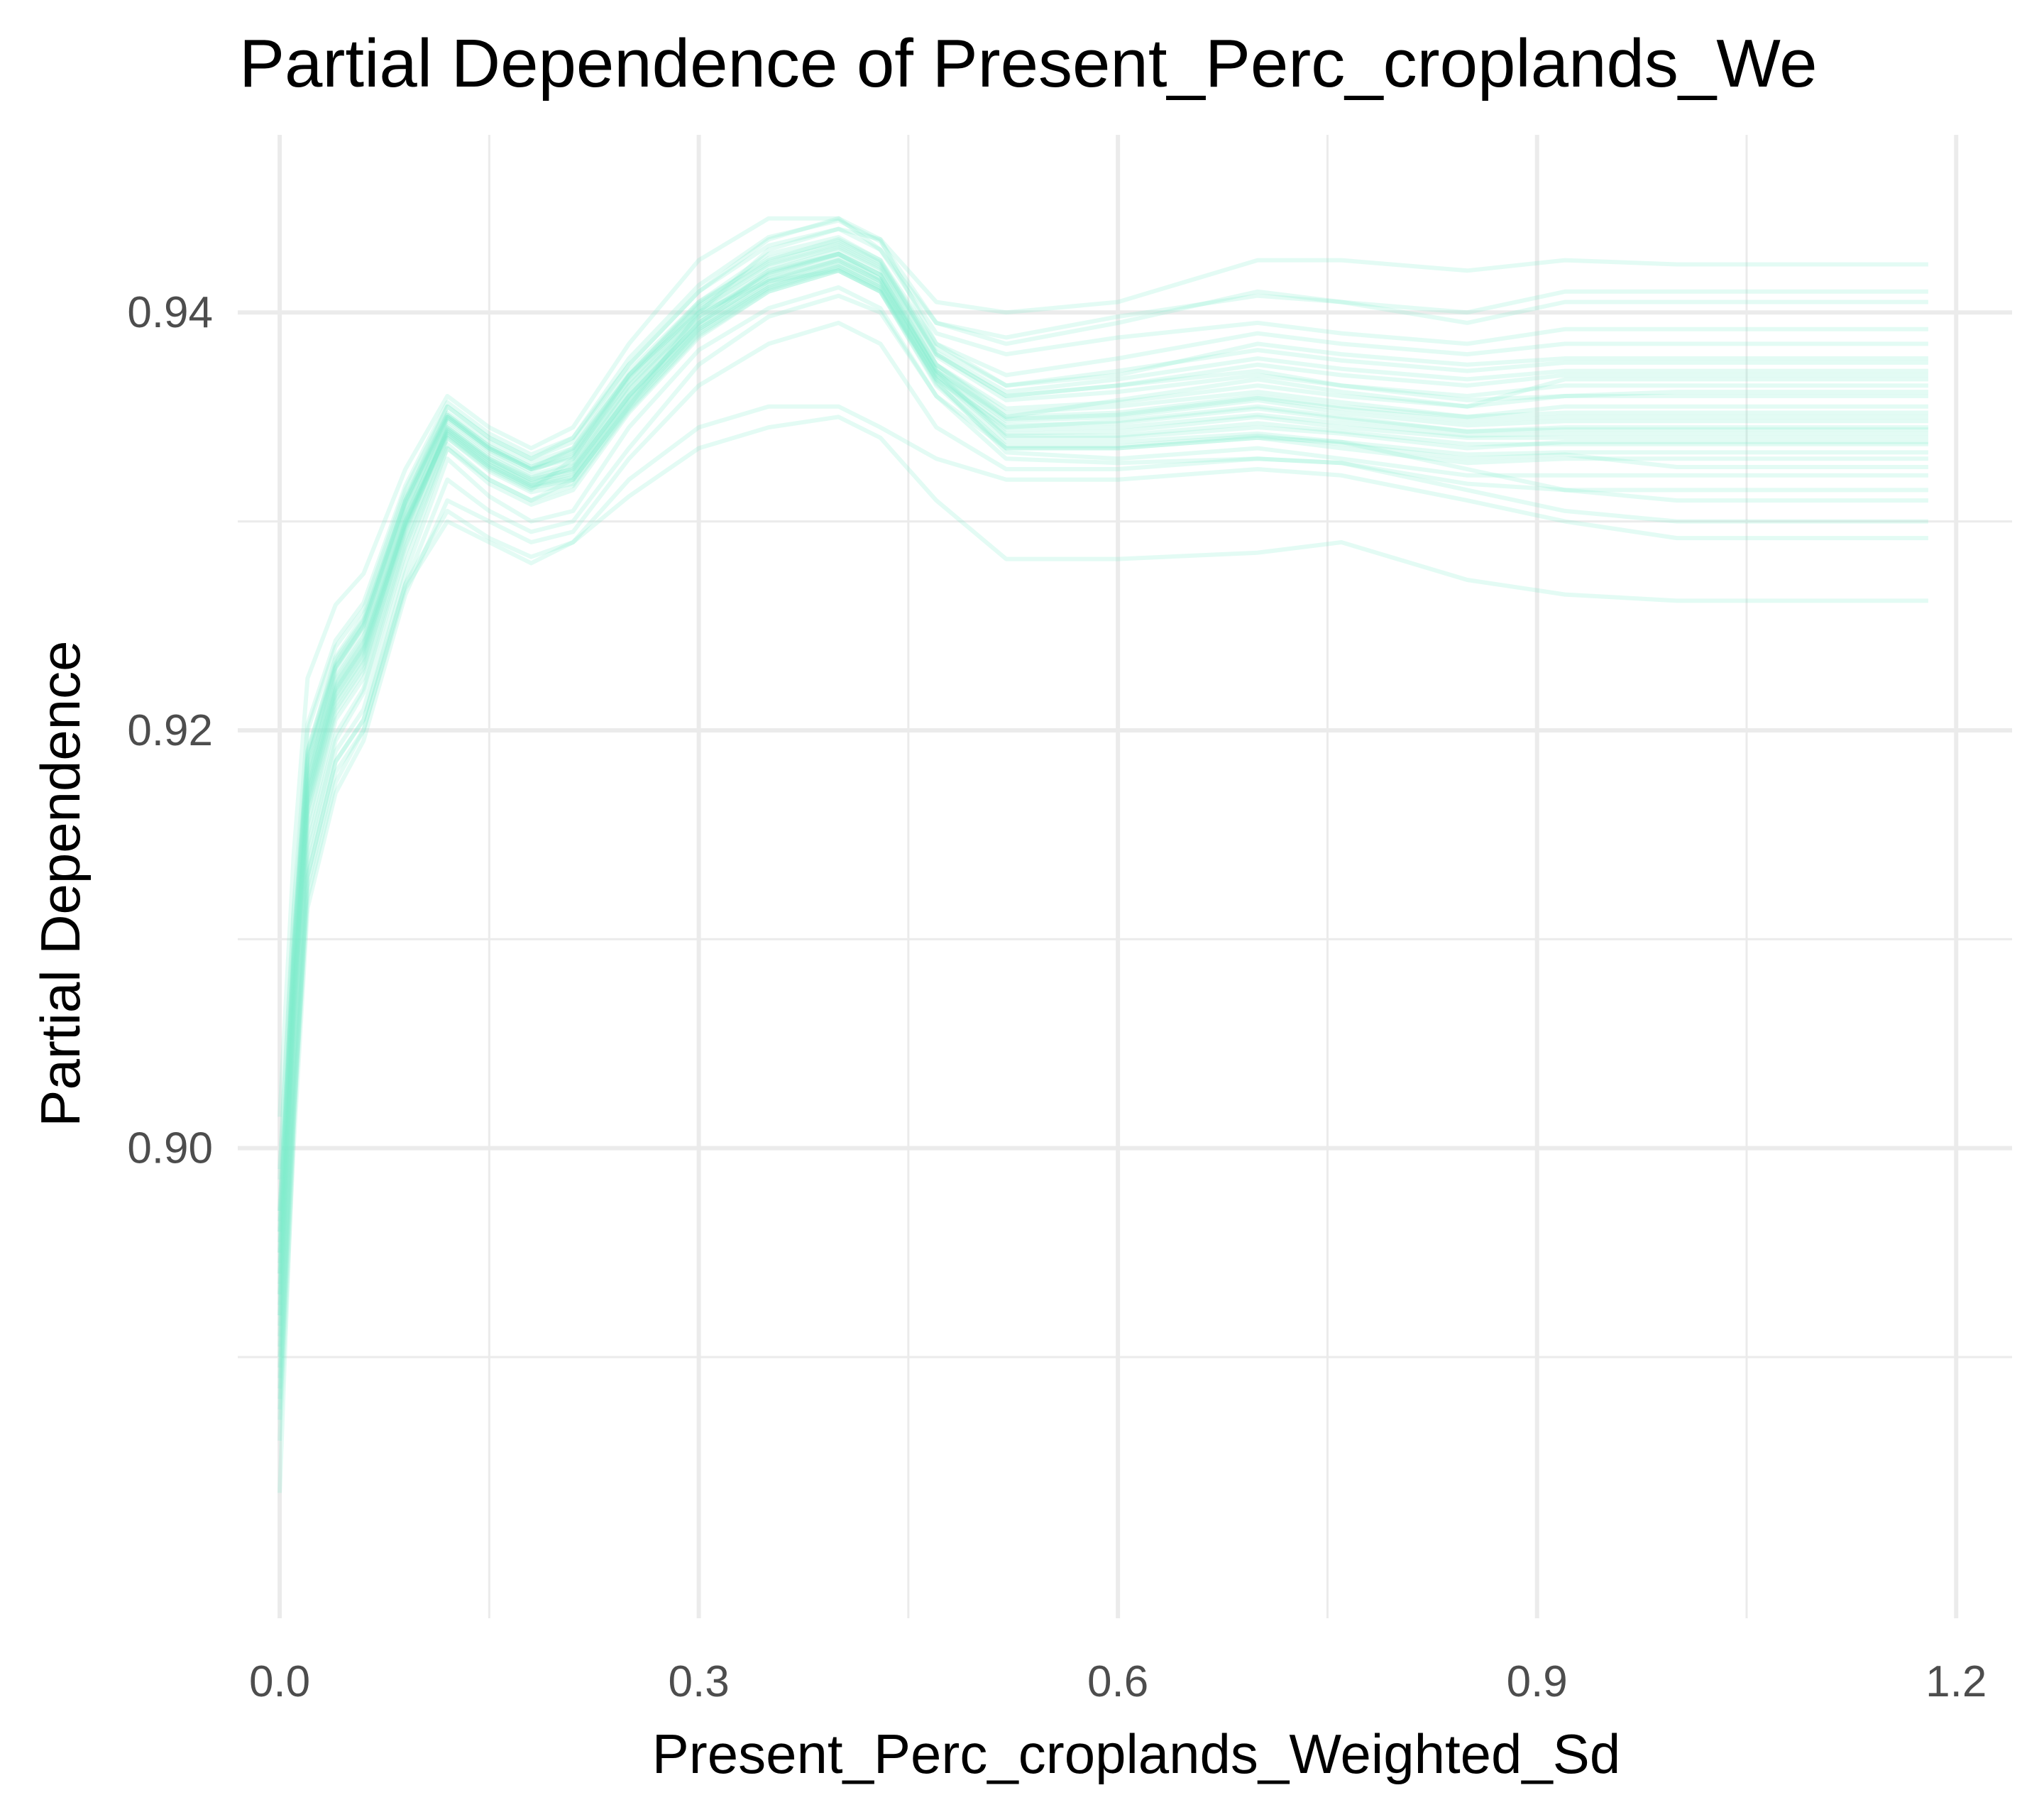 The image size is (2044, 1817). What do you see at coordinates (1136, 1754) in the screenshot?
I see `x-axis-title: Present_Perc_croplands_Weighted_Sd` at bounding box center [1136, 1754].